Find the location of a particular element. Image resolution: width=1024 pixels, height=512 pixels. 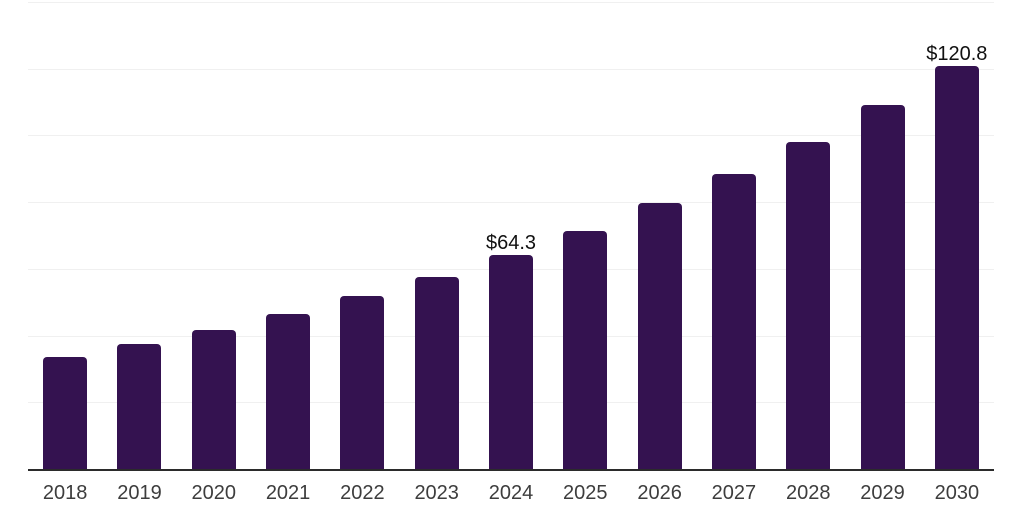

bar-2021 is located at coordinates (288, 391).